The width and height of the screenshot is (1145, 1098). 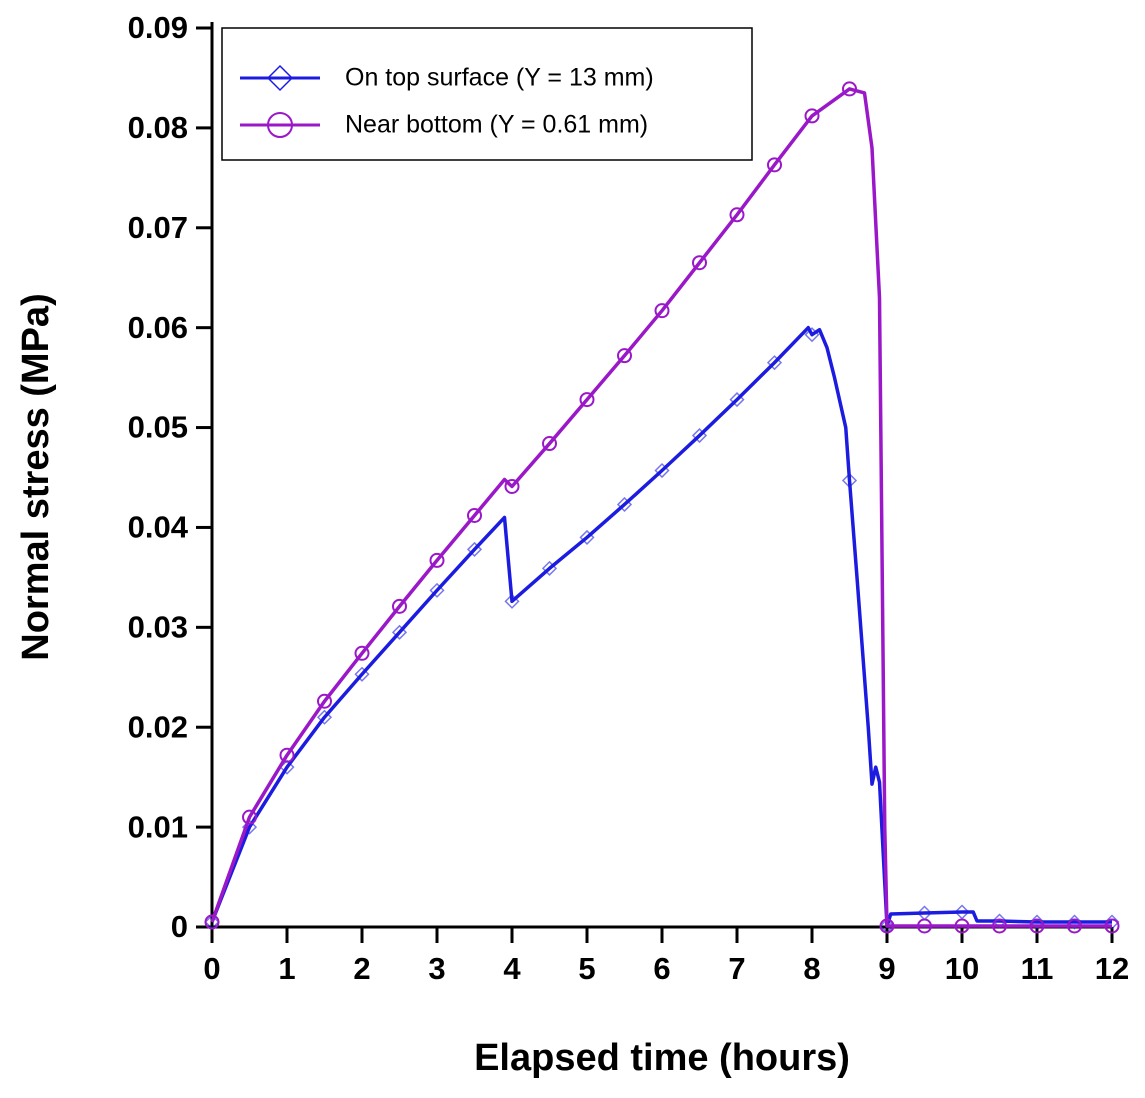 What do you see at coordinates (499, 78) in the screenshot?
I see `legend-label: On top surface (Y = 13 mm)` at bounding box center [499, 78].